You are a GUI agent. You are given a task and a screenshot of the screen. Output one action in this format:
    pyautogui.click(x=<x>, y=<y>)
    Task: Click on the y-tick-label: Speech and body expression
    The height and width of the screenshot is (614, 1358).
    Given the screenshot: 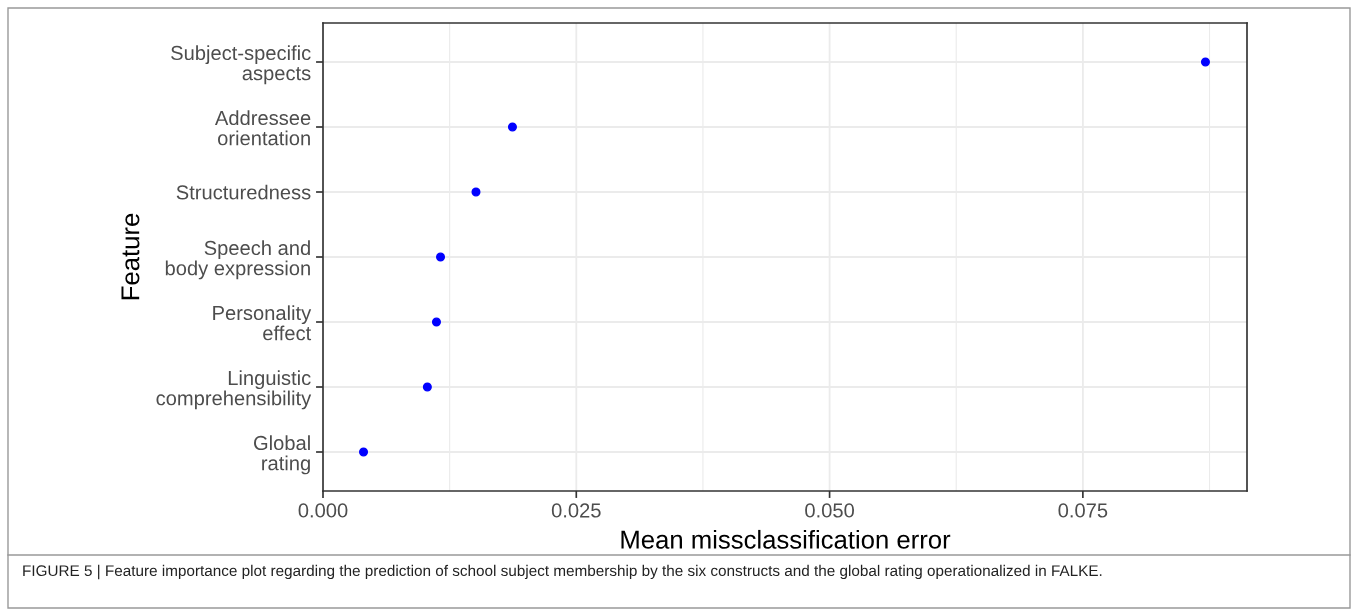 What is the action you would take?
    pyautogui.click(x=237, y=260)
    